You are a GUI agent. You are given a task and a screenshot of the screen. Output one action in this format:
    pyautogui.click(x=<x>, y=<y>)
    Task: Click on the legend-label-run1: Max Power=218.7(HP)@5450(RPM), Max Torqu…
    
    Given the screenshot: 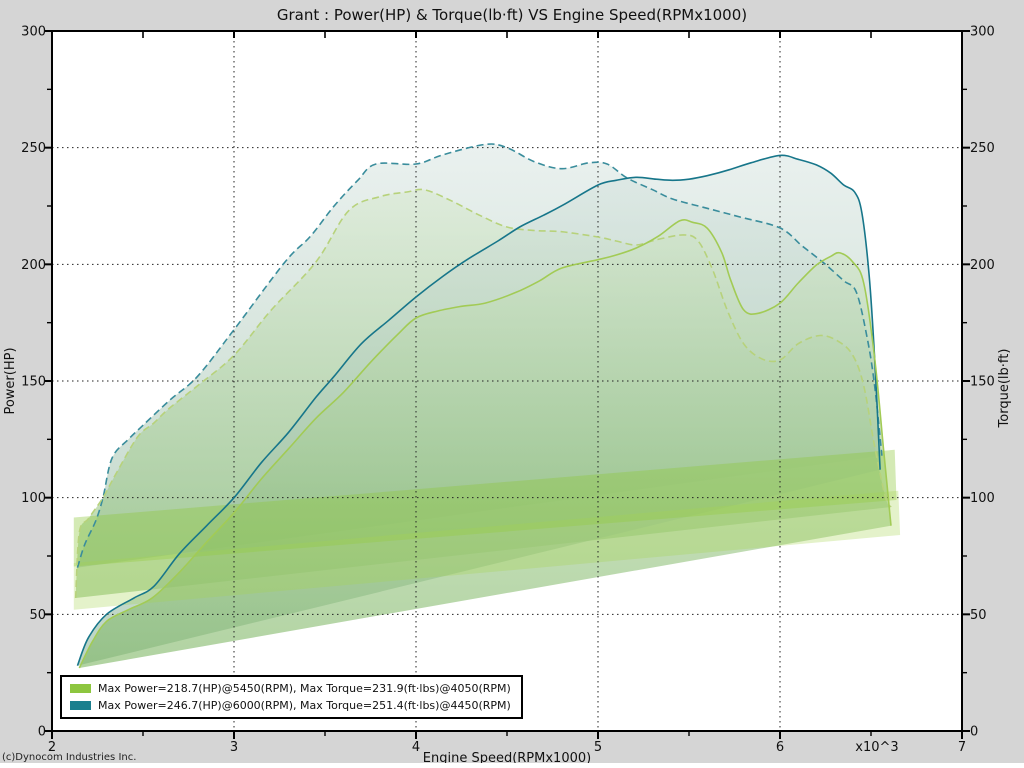 What is the action you would take?
    pyautogui.click(x=304, y=688)
    